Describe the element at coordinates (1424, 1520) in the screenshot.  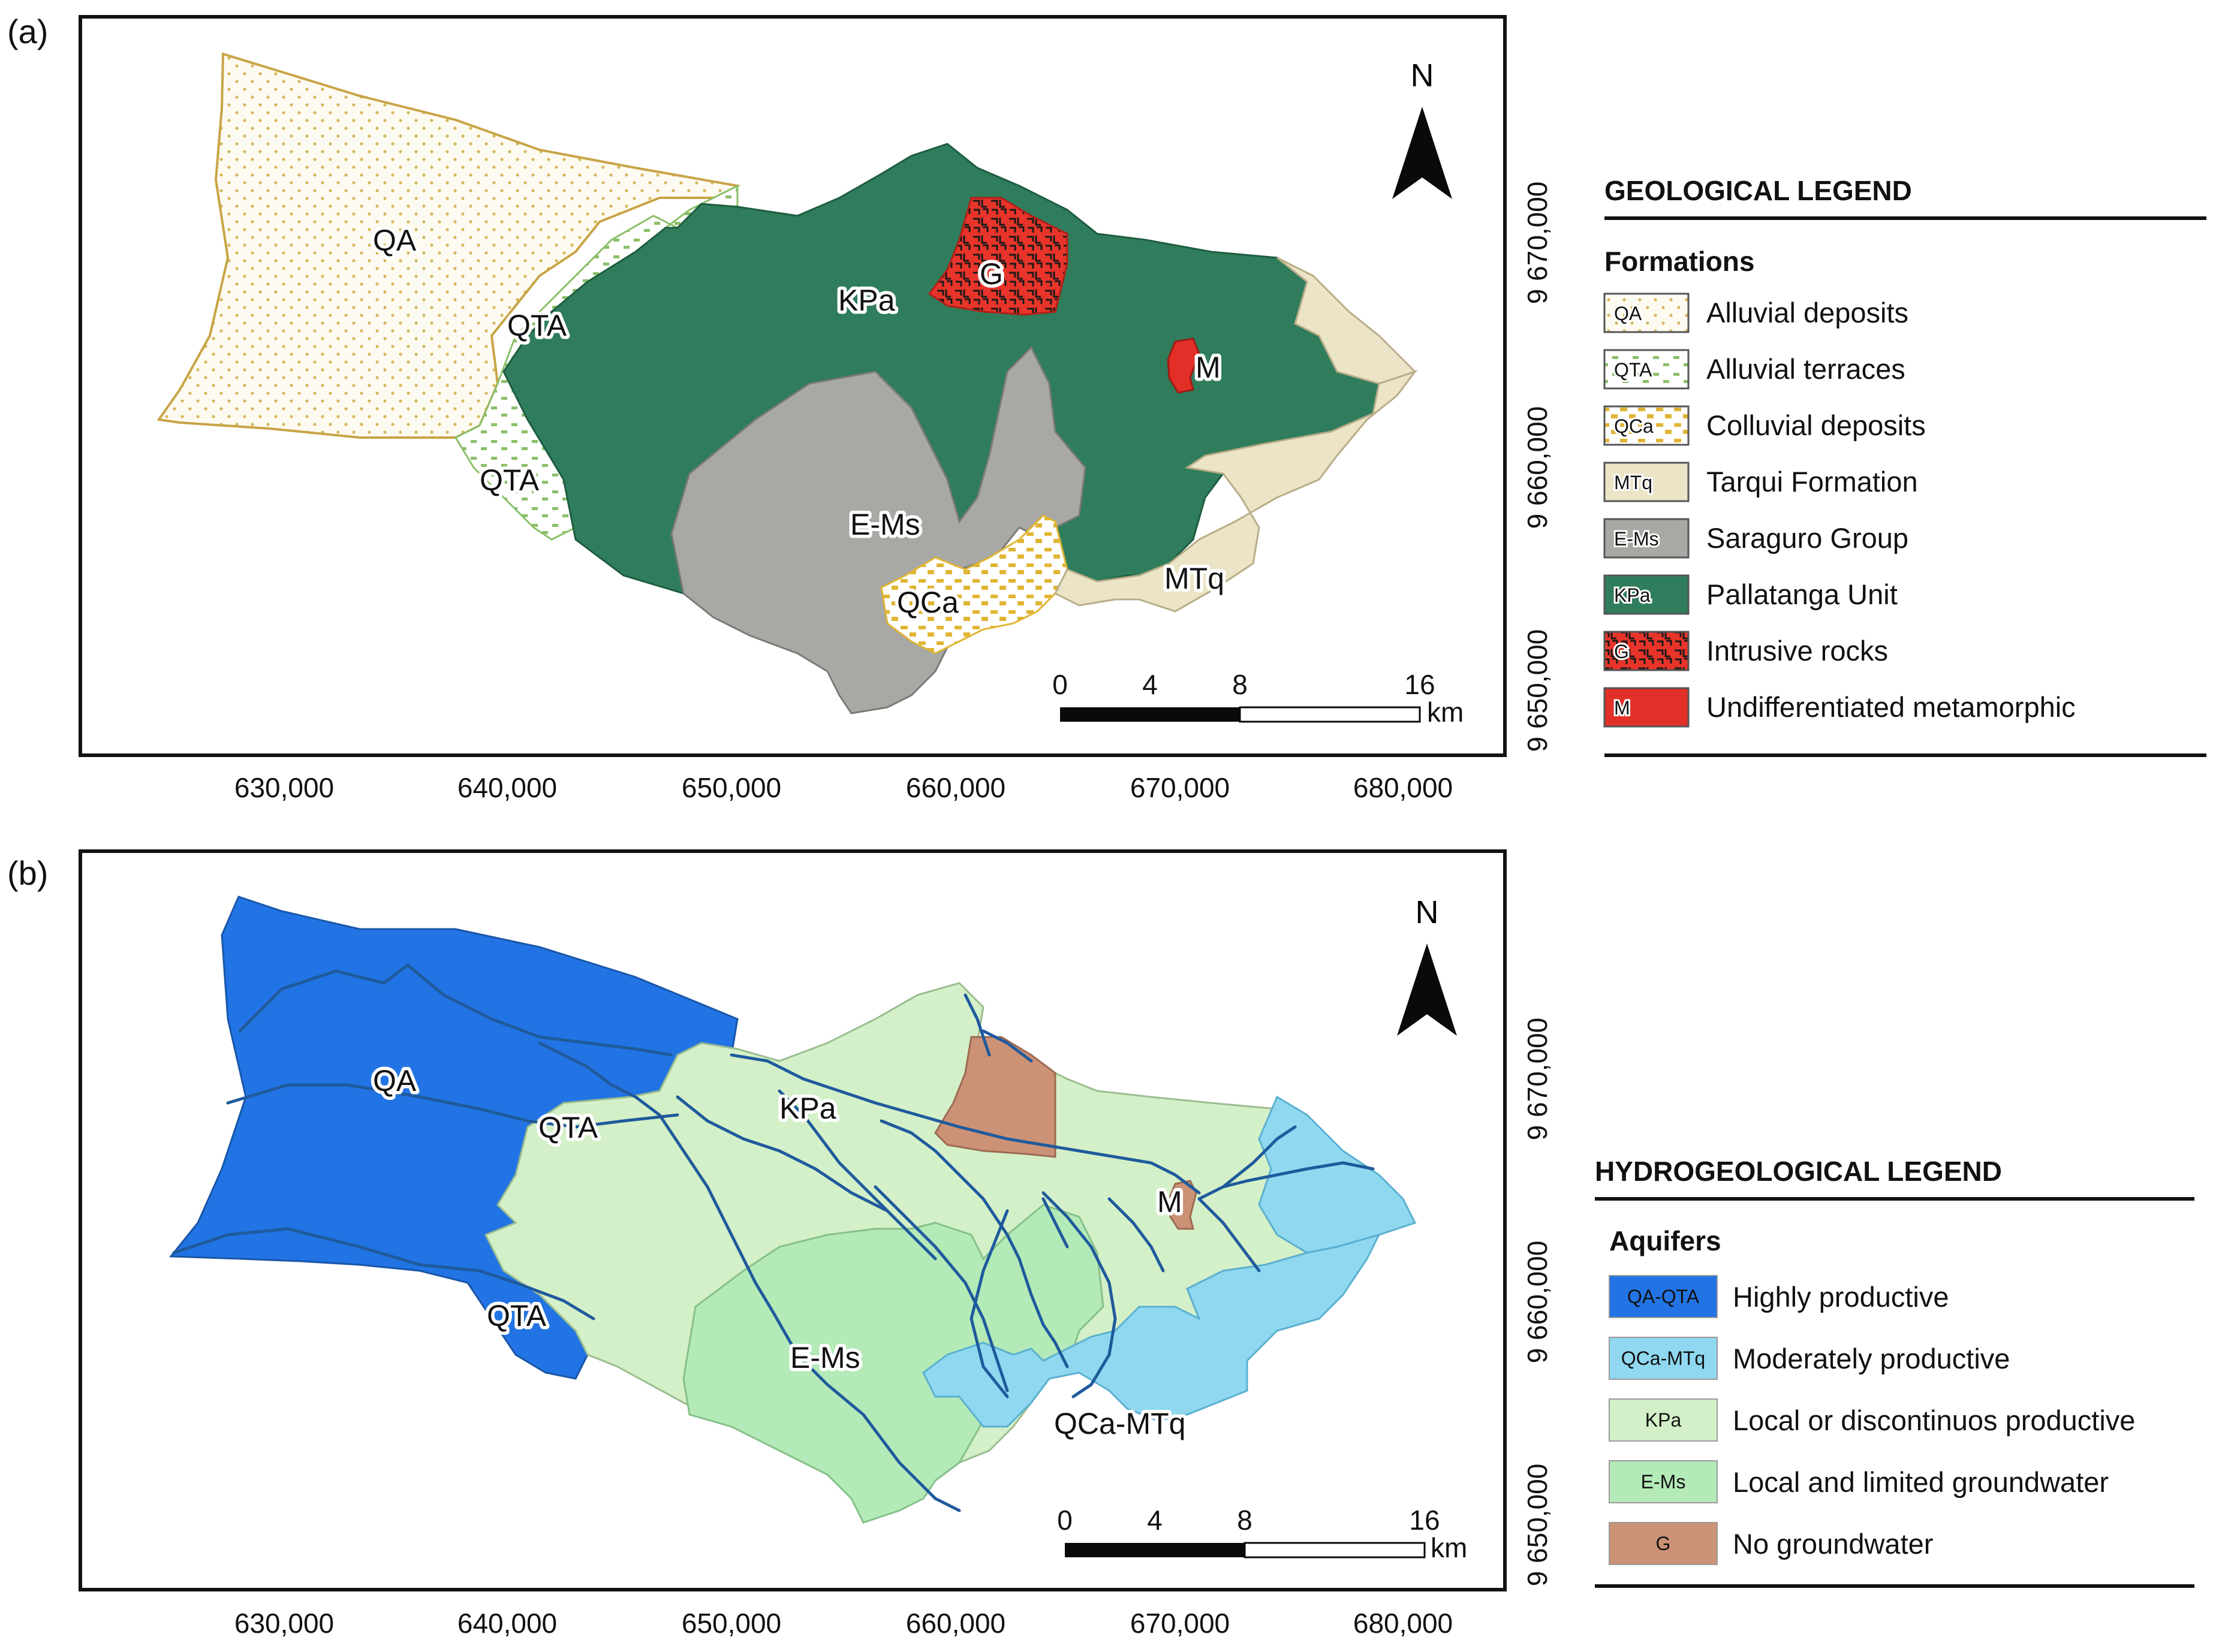
I see `scale-b-16: 16` at that location.